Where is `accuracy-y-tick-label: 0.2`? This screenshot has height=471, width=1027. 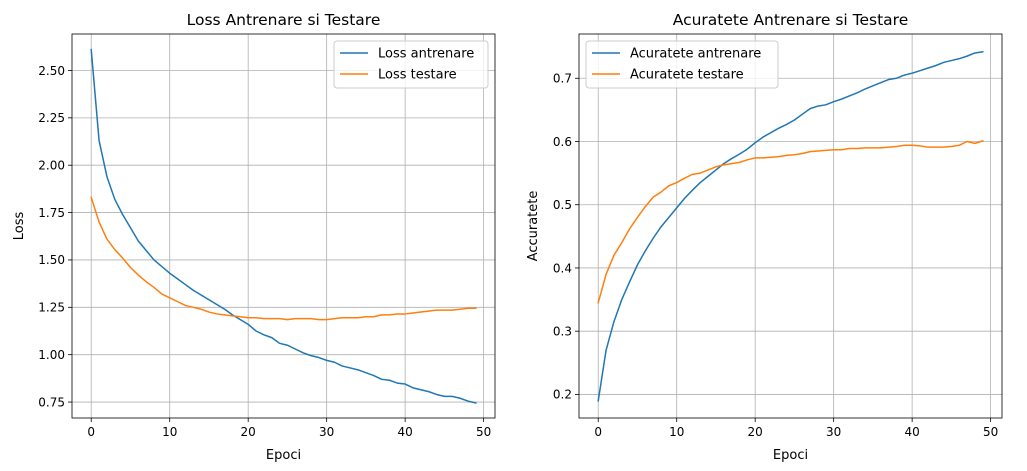 accuracy-y-tick-label: 0.2 is located at coordinates (562, 395).